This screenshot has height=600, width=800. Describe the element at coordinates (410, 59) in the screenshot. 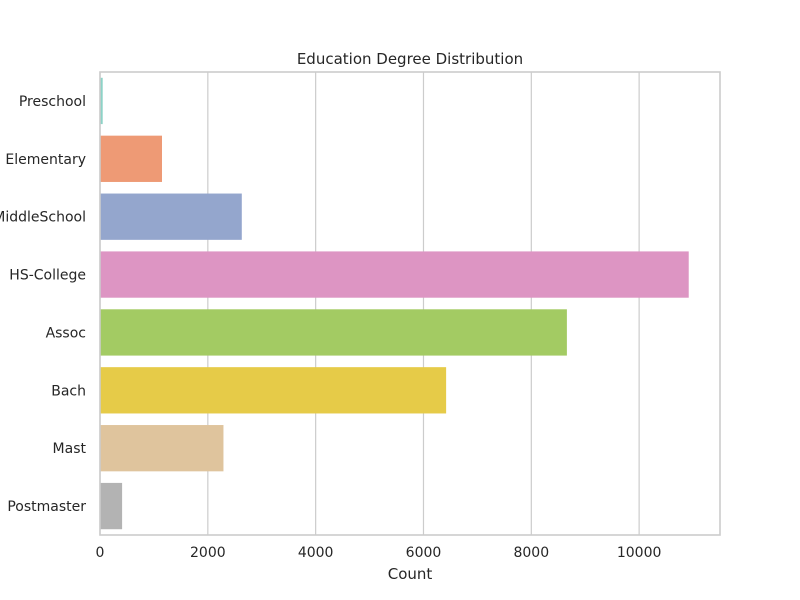

I see `chart-title: Education Degree Distribution` at that location.